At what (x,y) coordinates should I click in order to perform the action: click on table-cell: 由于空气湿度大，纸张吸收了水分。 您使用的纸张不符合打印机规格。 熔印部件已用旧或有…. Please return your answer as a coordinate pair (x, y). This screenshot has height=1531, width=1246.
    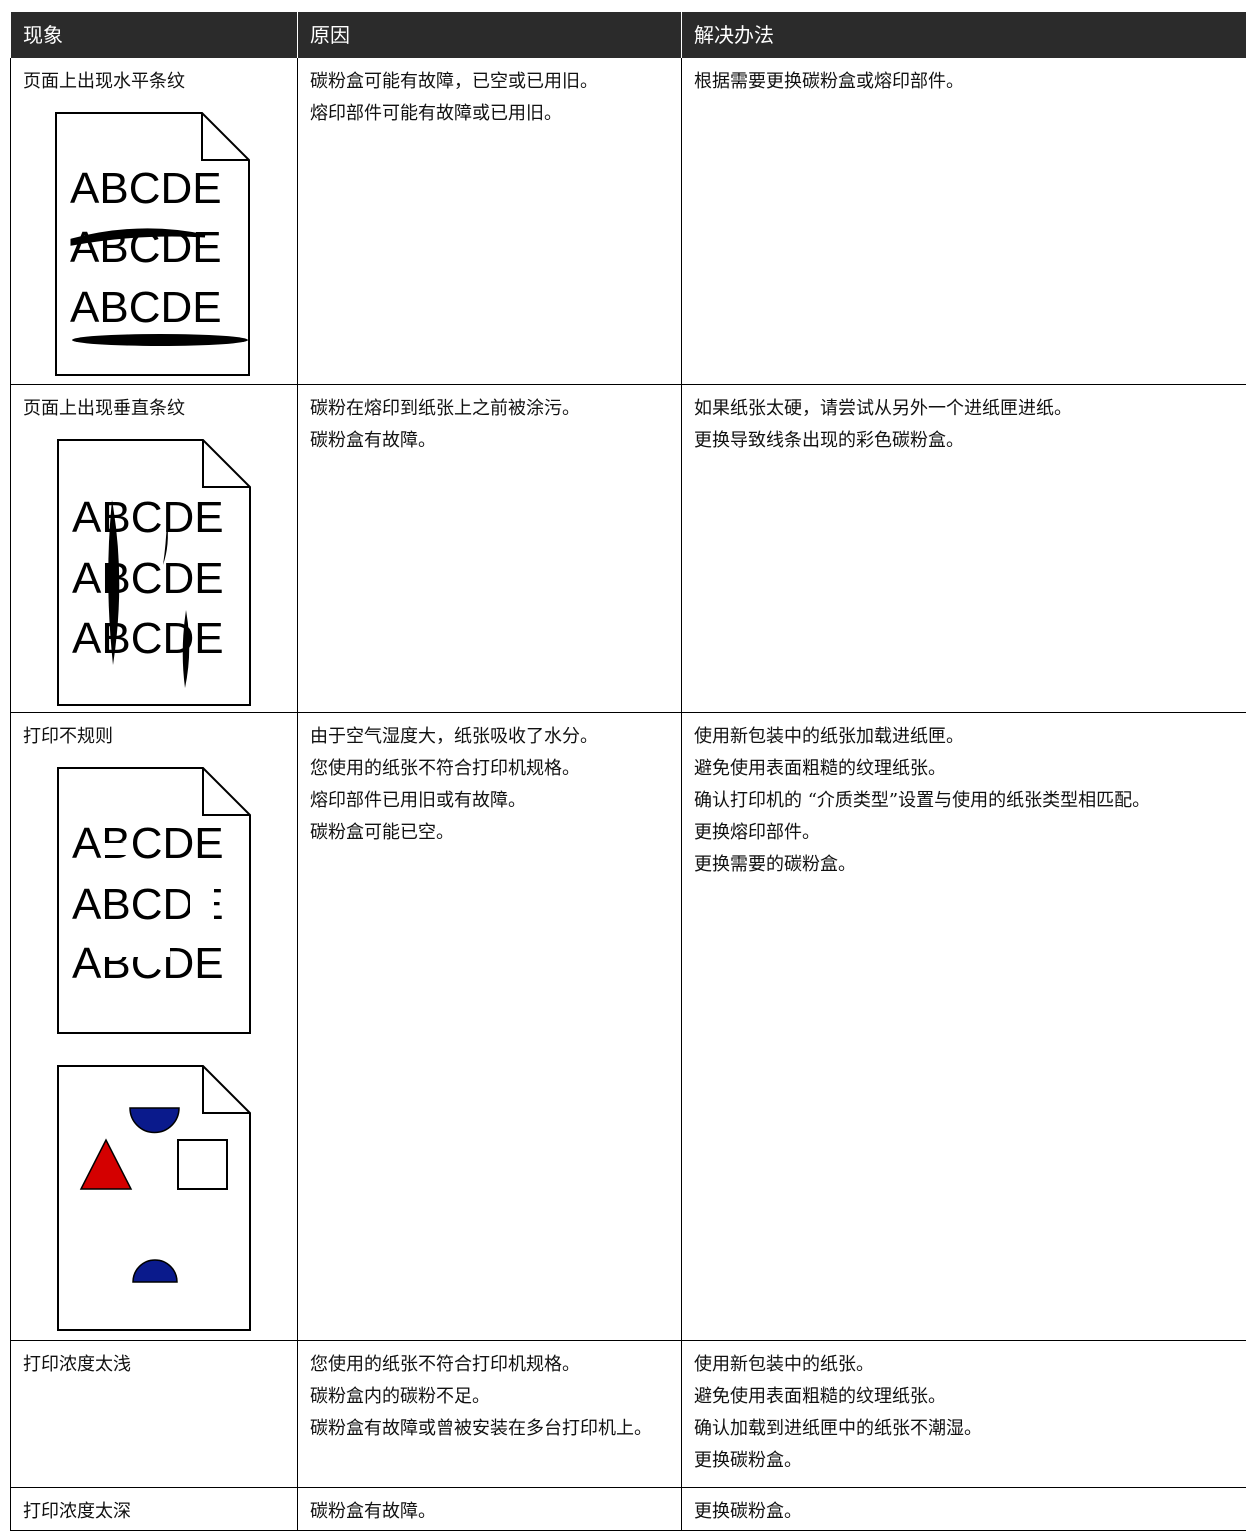
    Looking at the image, I should click on (489, 1027).